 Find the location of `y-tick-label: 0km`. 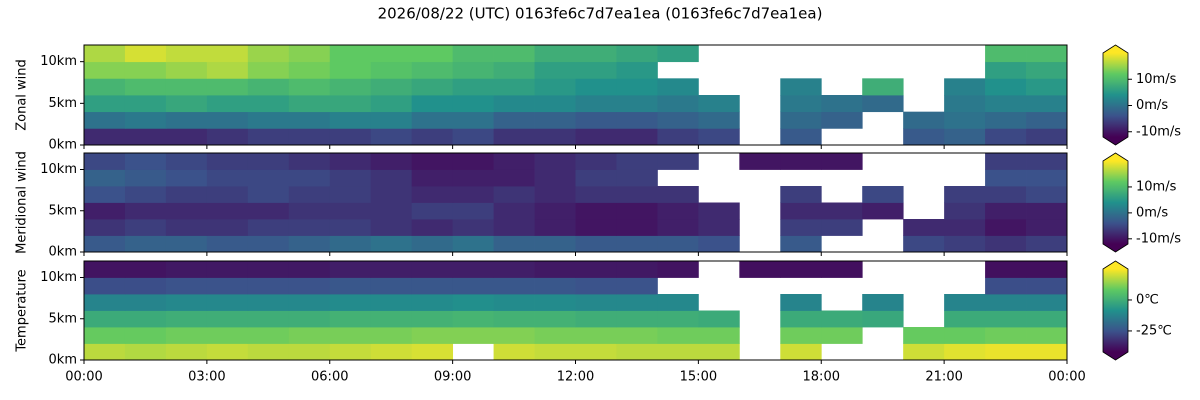

y-tick-label: 0km is located at coordinates (63, 360).